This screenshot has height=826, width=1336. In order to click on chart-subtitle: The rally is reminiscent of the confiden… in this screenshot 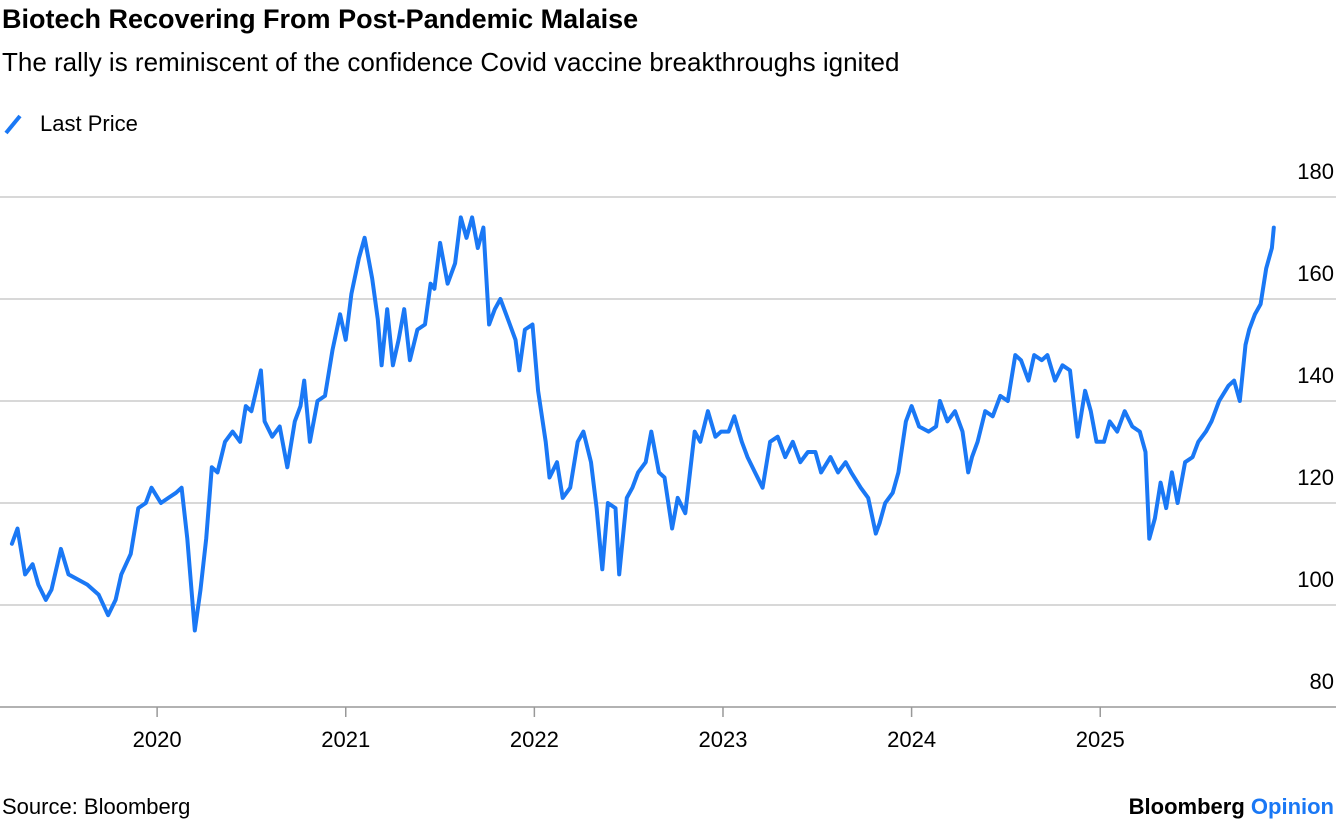, I will do `click(450, 62)`.